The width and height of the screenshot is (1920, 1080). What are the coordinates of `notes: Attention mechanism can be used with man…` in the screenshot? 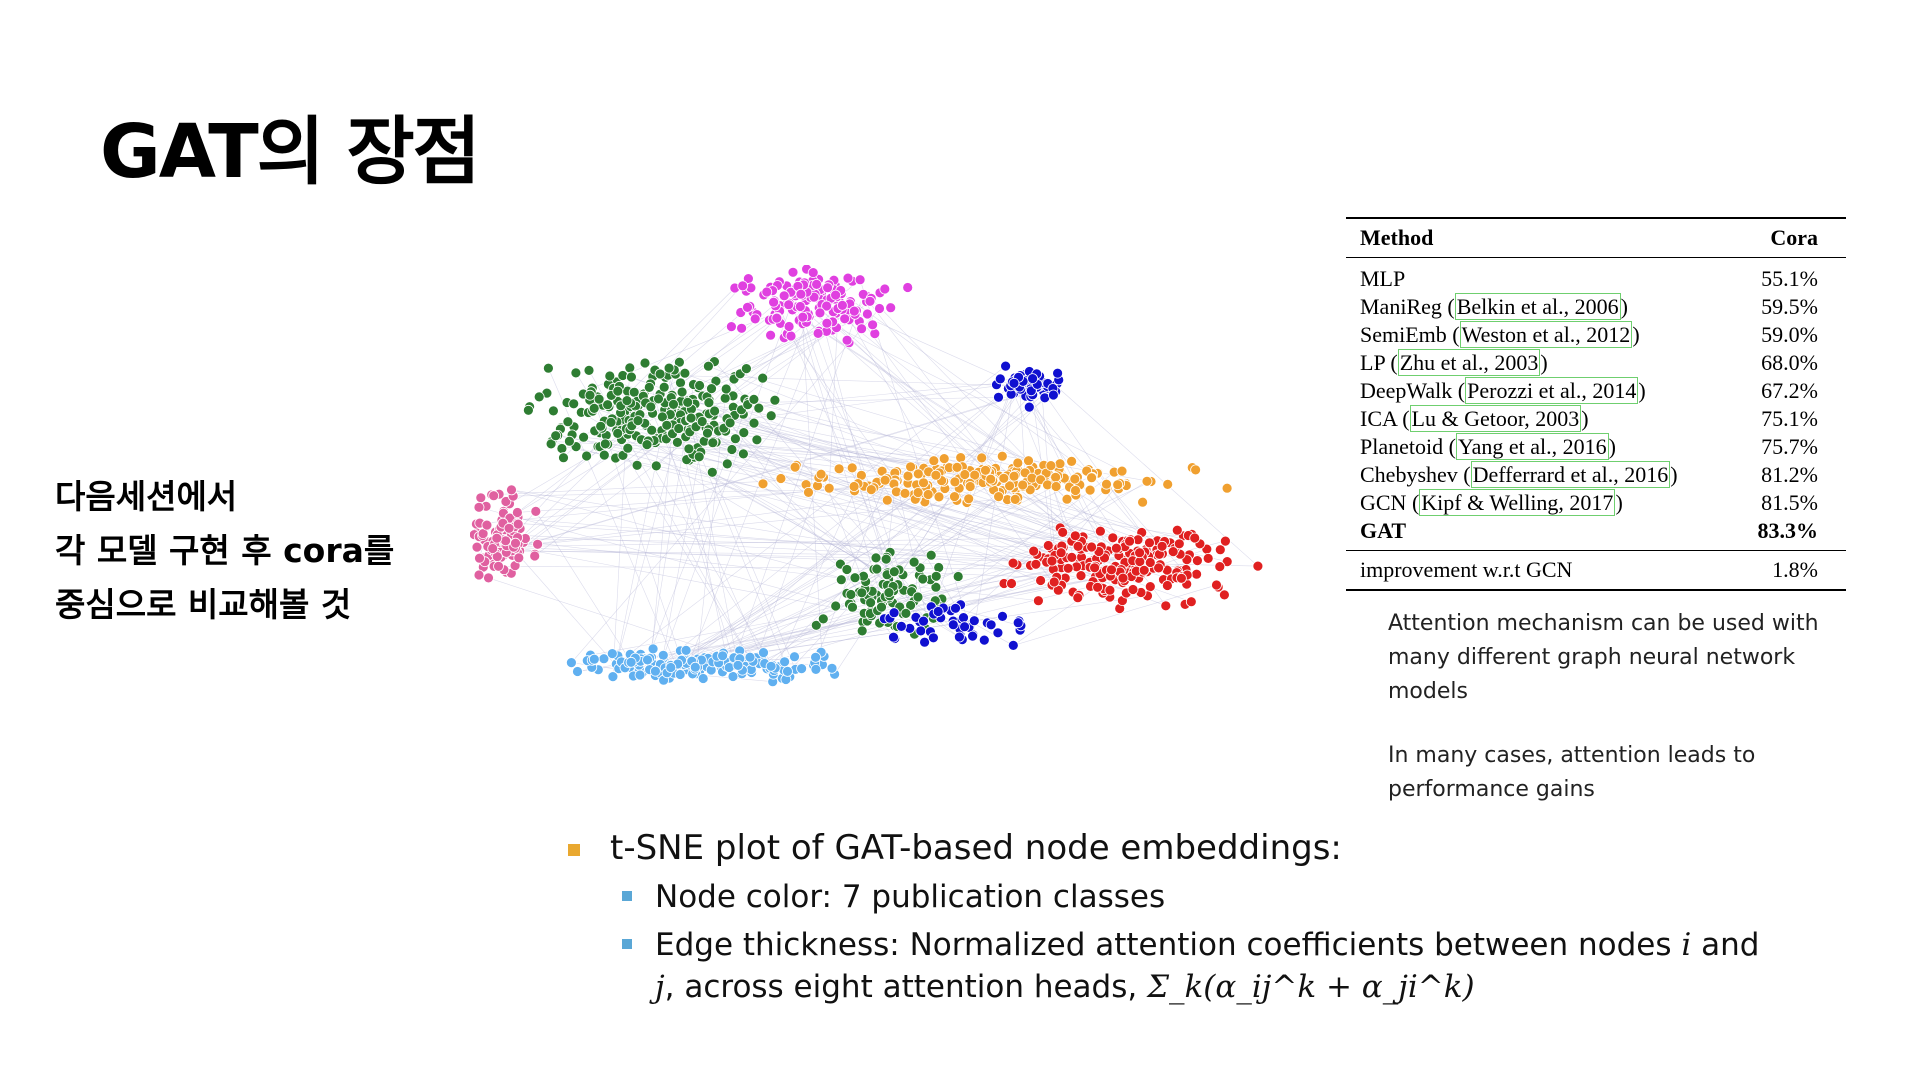 It's located at (1618, 722).